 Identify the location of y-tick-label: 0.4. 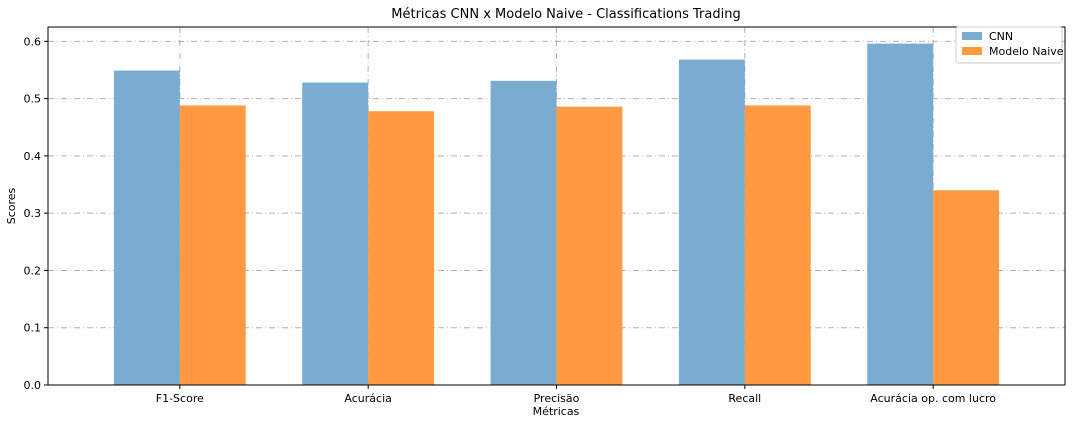
(33, 156).